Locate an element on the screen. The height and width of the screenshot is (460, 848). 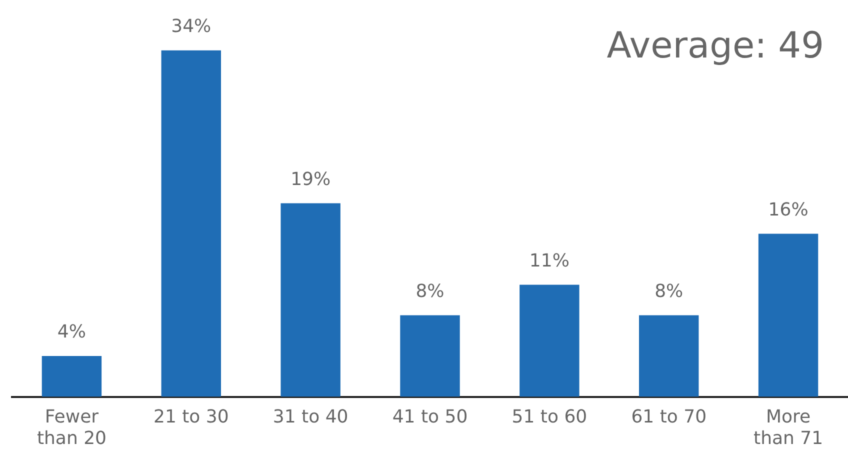
annotation: Average: 49 is located at coordinates (715, 45).